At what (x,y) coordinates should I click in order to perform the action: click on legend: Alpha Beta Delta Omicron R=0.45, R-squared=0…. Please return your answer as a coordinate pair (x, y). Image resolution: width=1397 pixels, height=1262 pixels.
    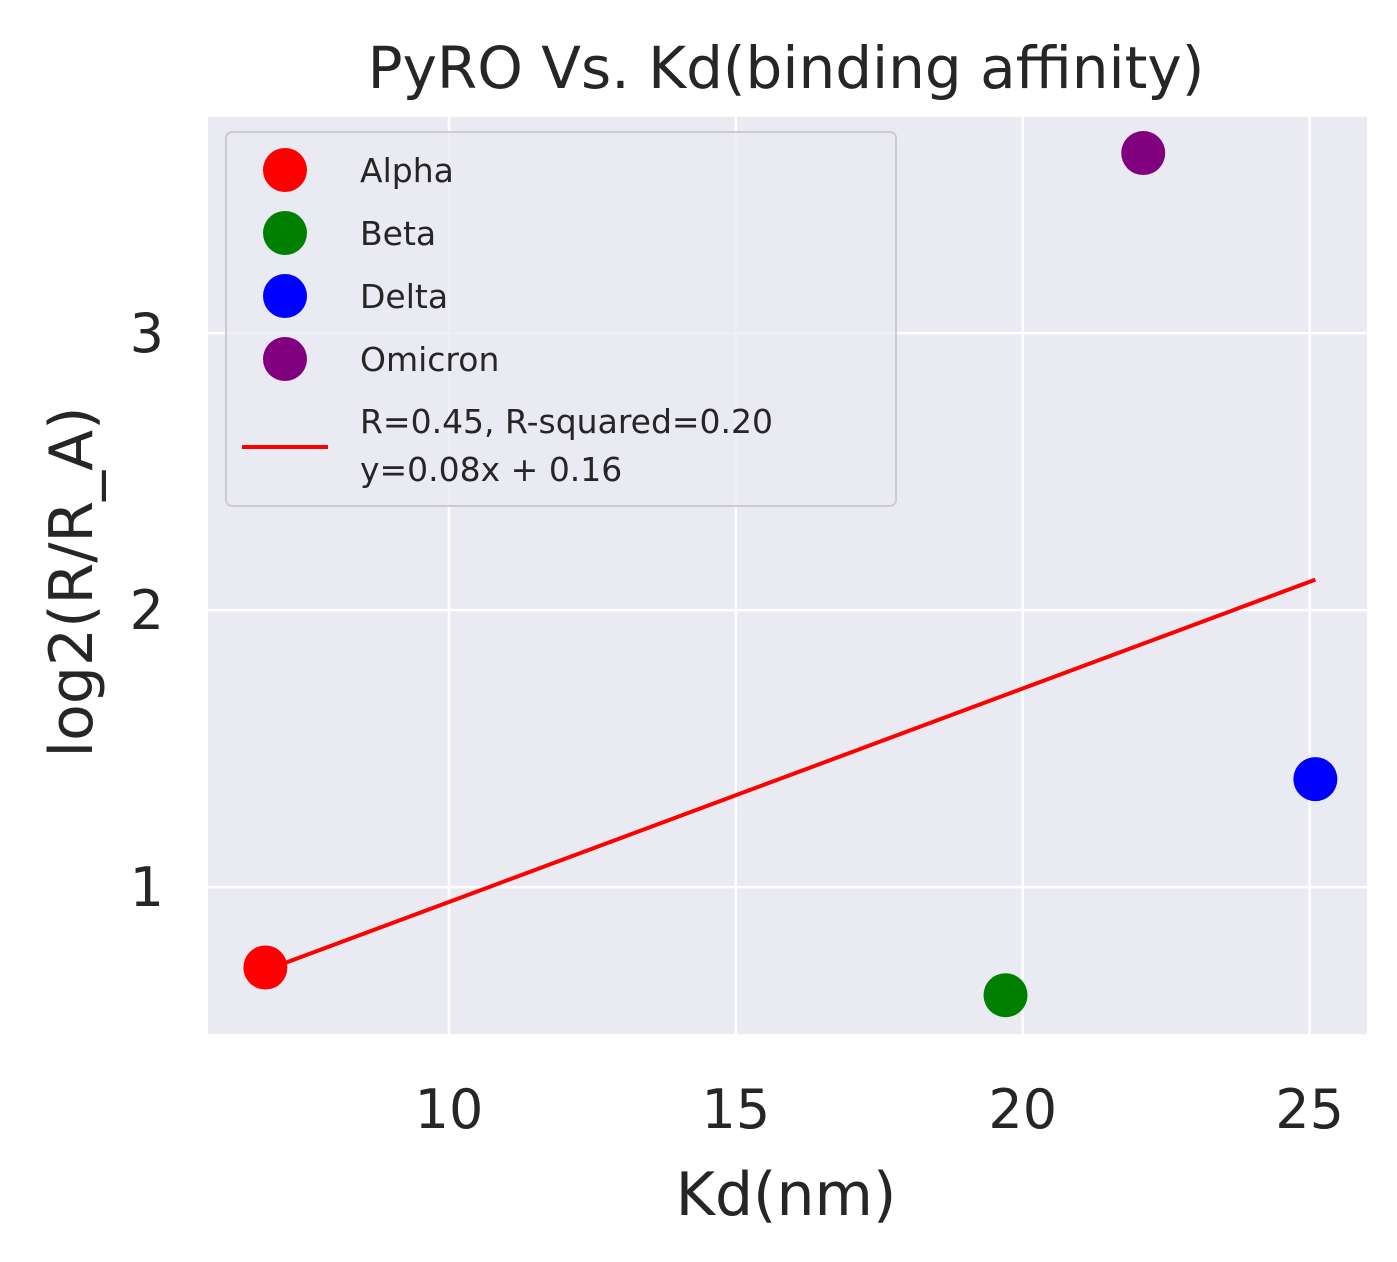
    Looking at the image, I should click on (561, 319).